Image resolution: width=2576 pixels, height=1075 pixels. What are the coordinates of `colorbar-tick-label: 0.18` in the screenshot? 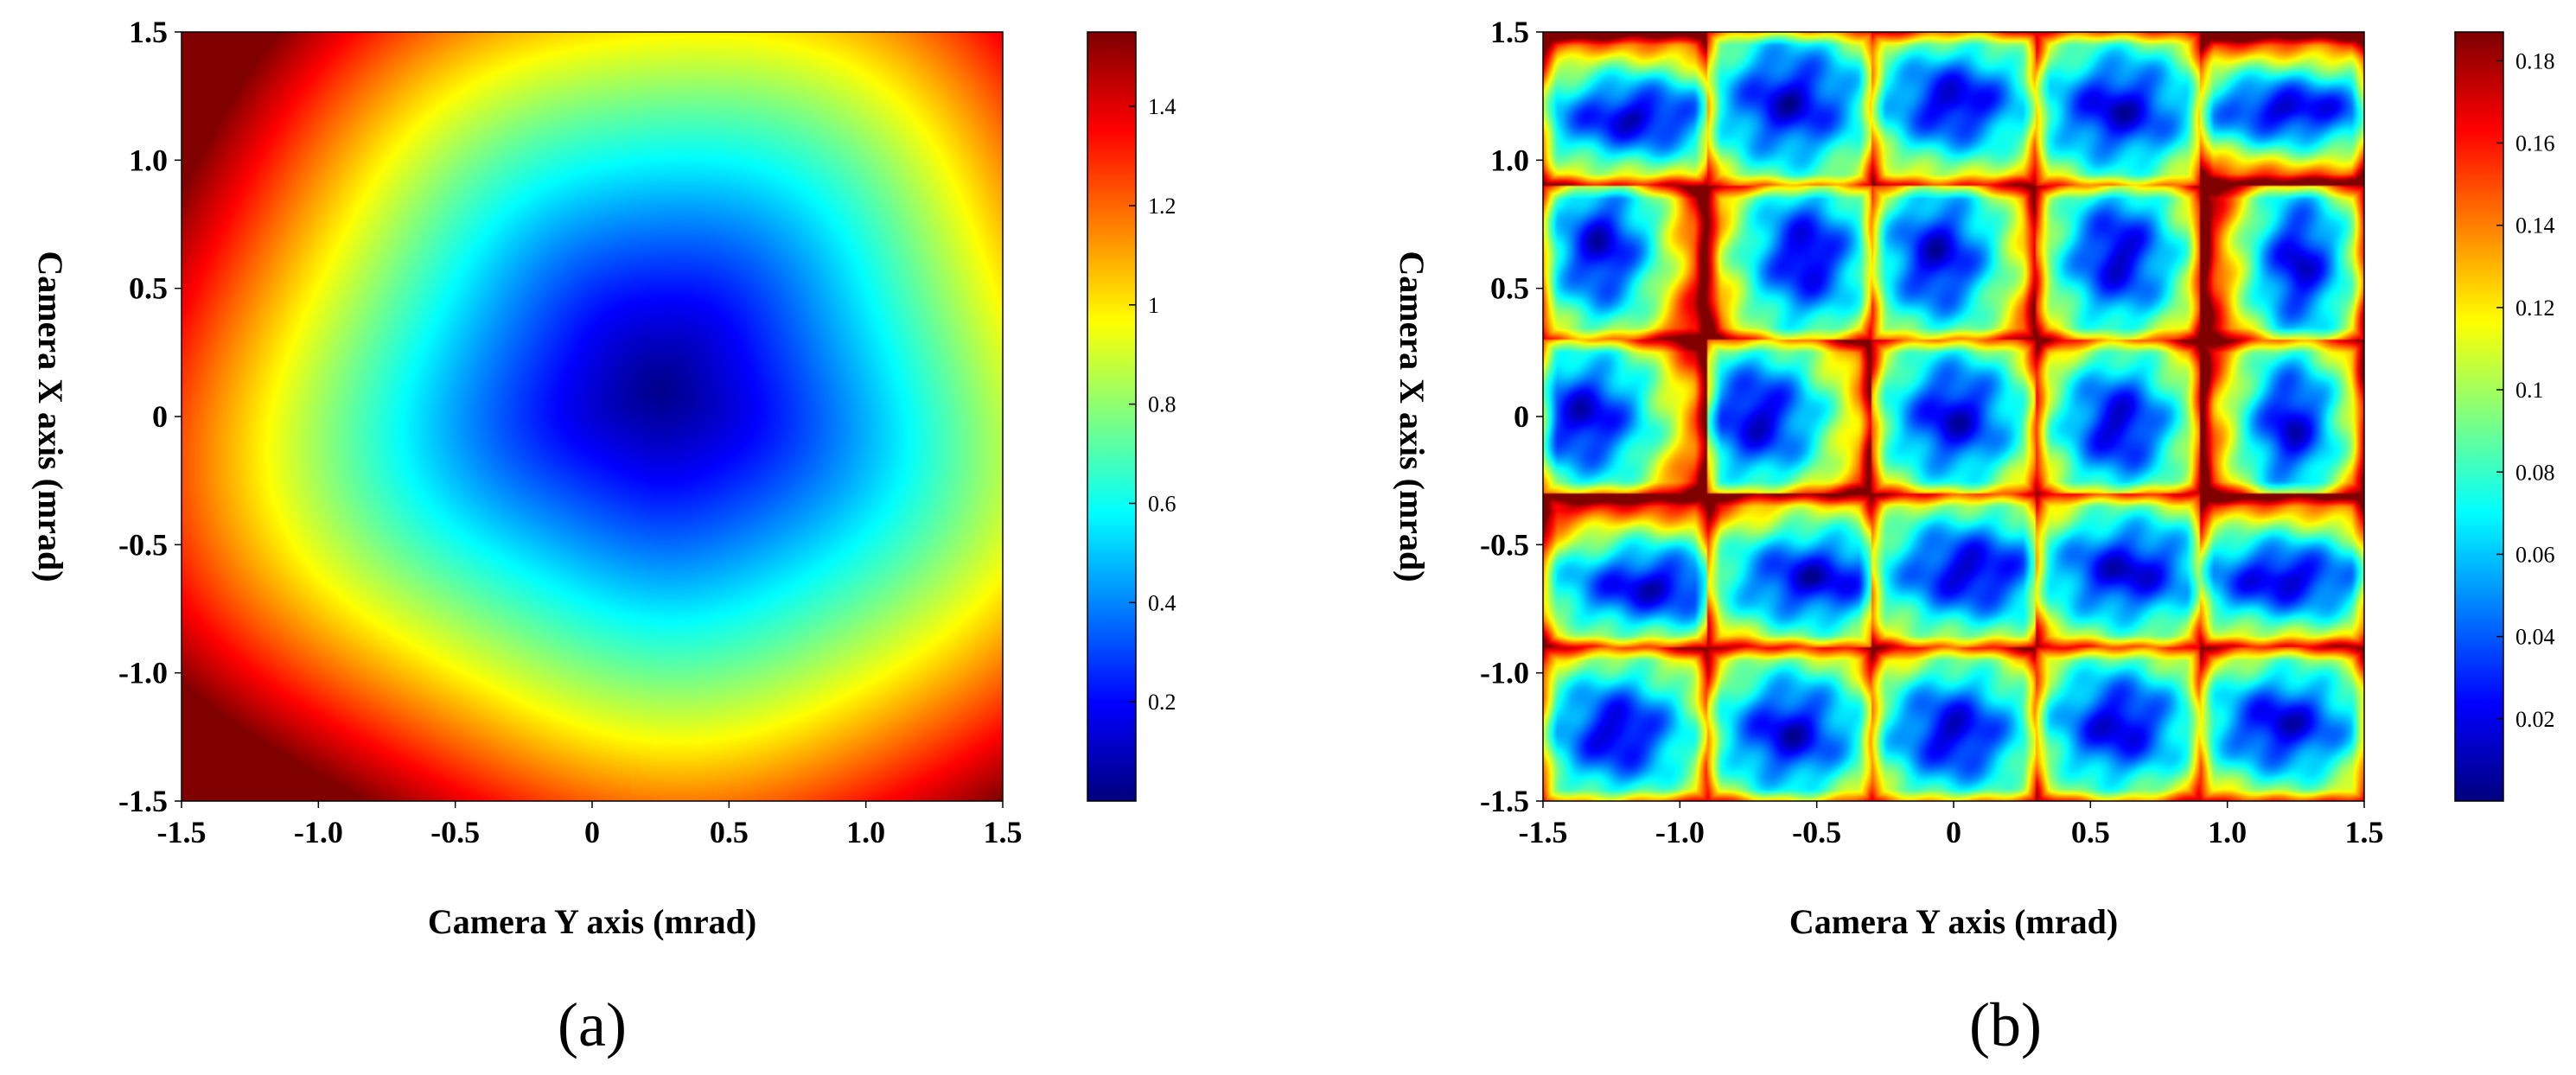 It's located at (2535, 60).